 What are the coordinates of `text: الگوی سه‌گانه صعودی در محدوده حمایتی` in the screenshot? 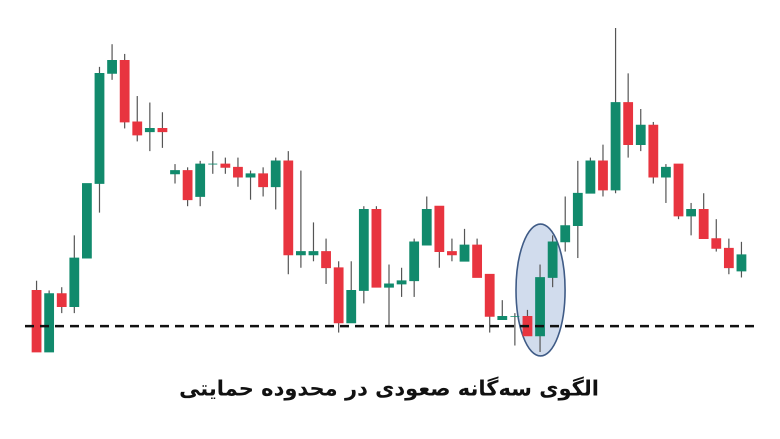 It's located at (389, 389).